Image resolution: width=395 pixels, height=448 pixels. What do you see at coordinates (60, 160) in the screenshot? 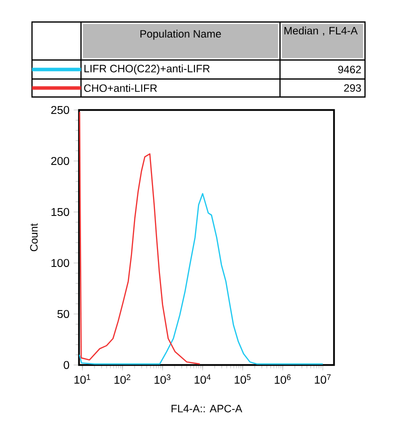
I see `y-tick-label: 200` at bounding box center [60, 160].